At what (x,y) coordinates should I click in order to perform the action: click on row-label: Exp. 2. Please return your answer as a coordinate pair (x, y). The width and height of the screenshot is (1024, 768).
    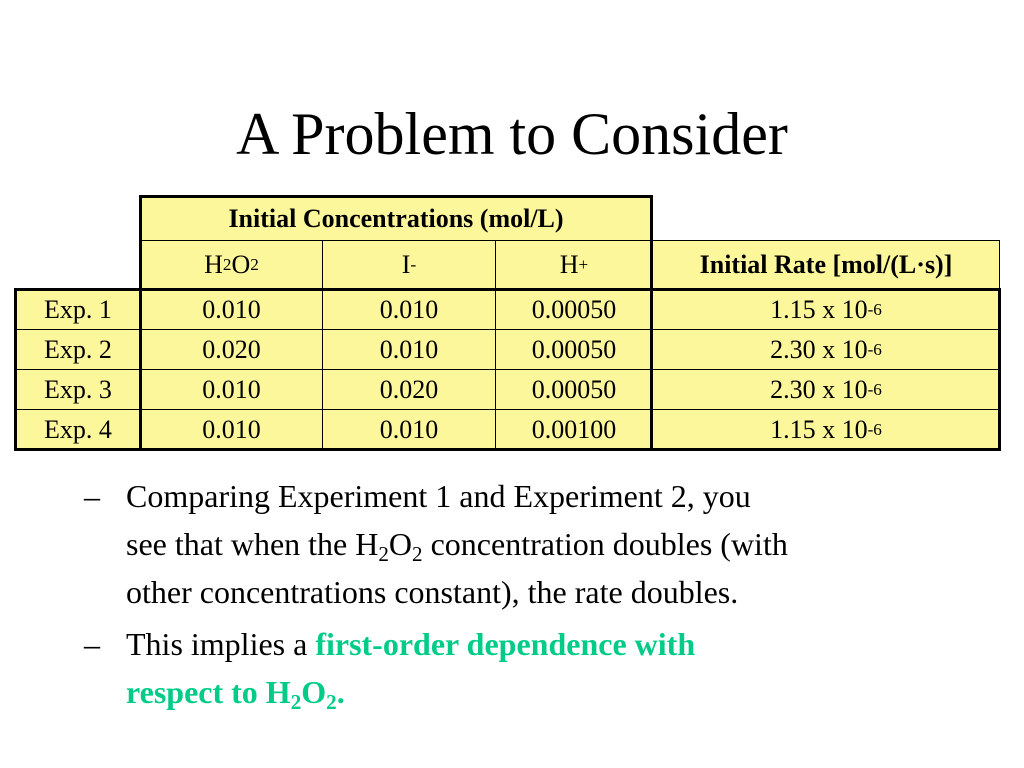
    Looking at the image, I should click on (78, 349).